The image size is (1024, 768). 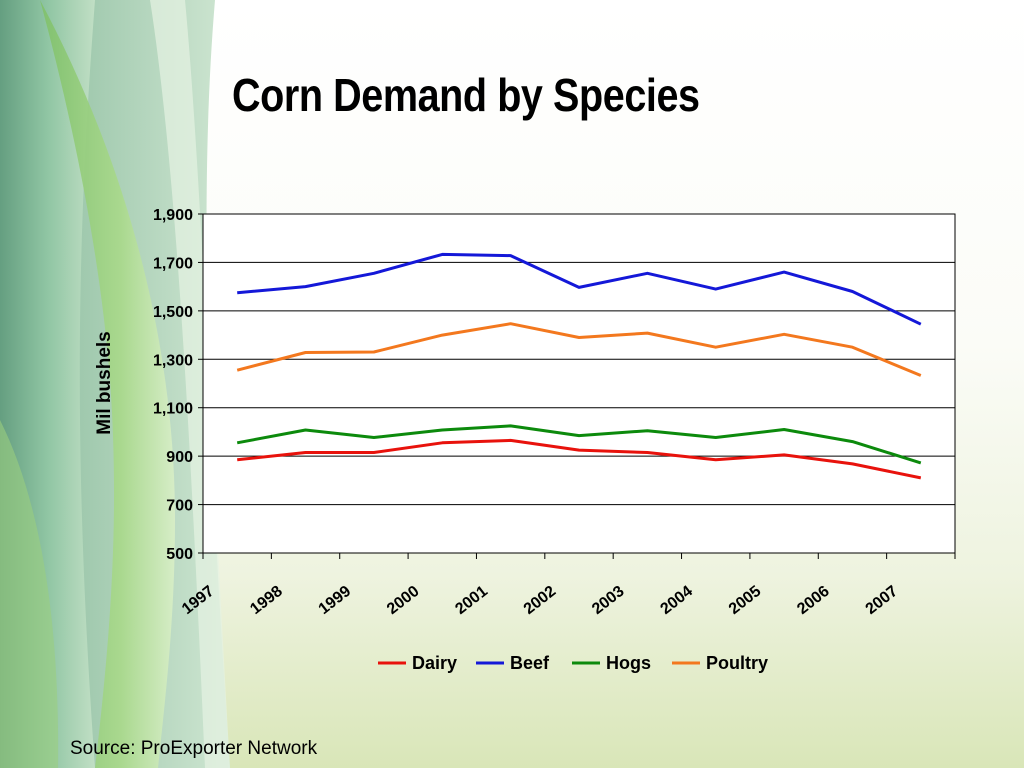 What do you see at coordinates (882, 600) in the screenshot?
I see `x-tick-label: 2007` at bounding box center [882, 600].